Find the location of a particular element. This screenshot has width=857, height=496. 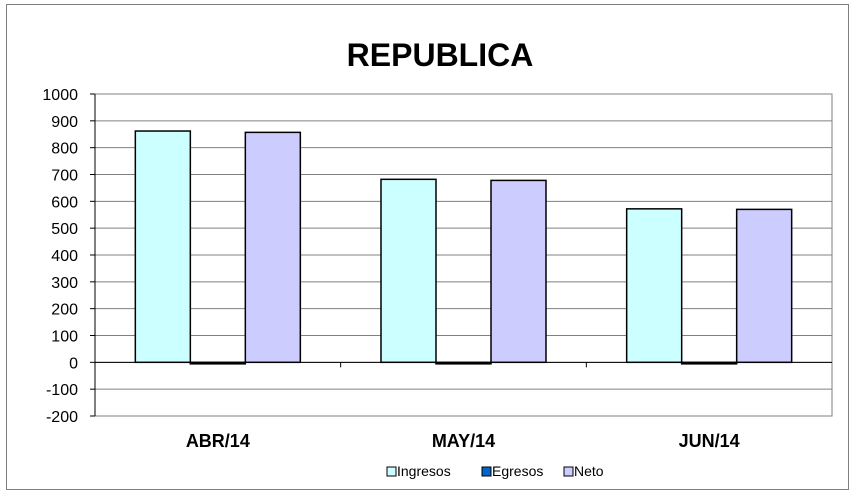

y-axis: -200 -100 0 100 200 300 400 500 600 700 800 900 1000 is located at coordinates (69, 256).